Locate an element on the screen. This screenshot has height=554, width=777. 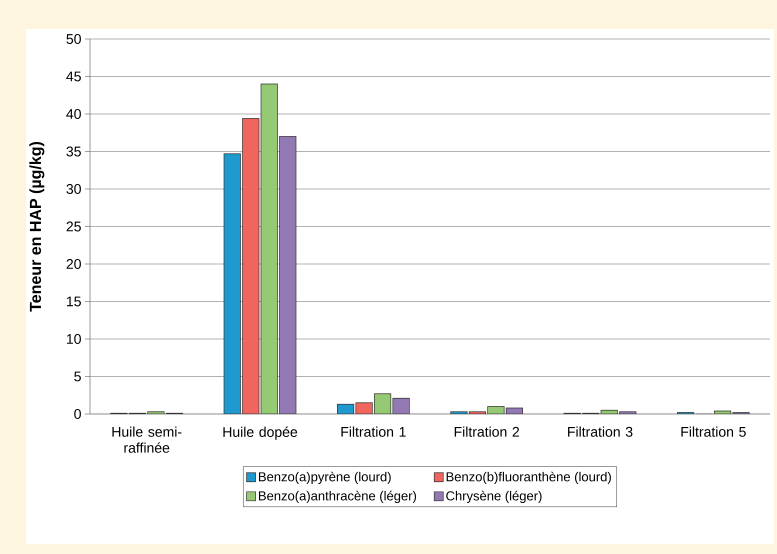
legend-label: Benzo(b)fluoranthène (lourd) is located at coordinates (528, 478).